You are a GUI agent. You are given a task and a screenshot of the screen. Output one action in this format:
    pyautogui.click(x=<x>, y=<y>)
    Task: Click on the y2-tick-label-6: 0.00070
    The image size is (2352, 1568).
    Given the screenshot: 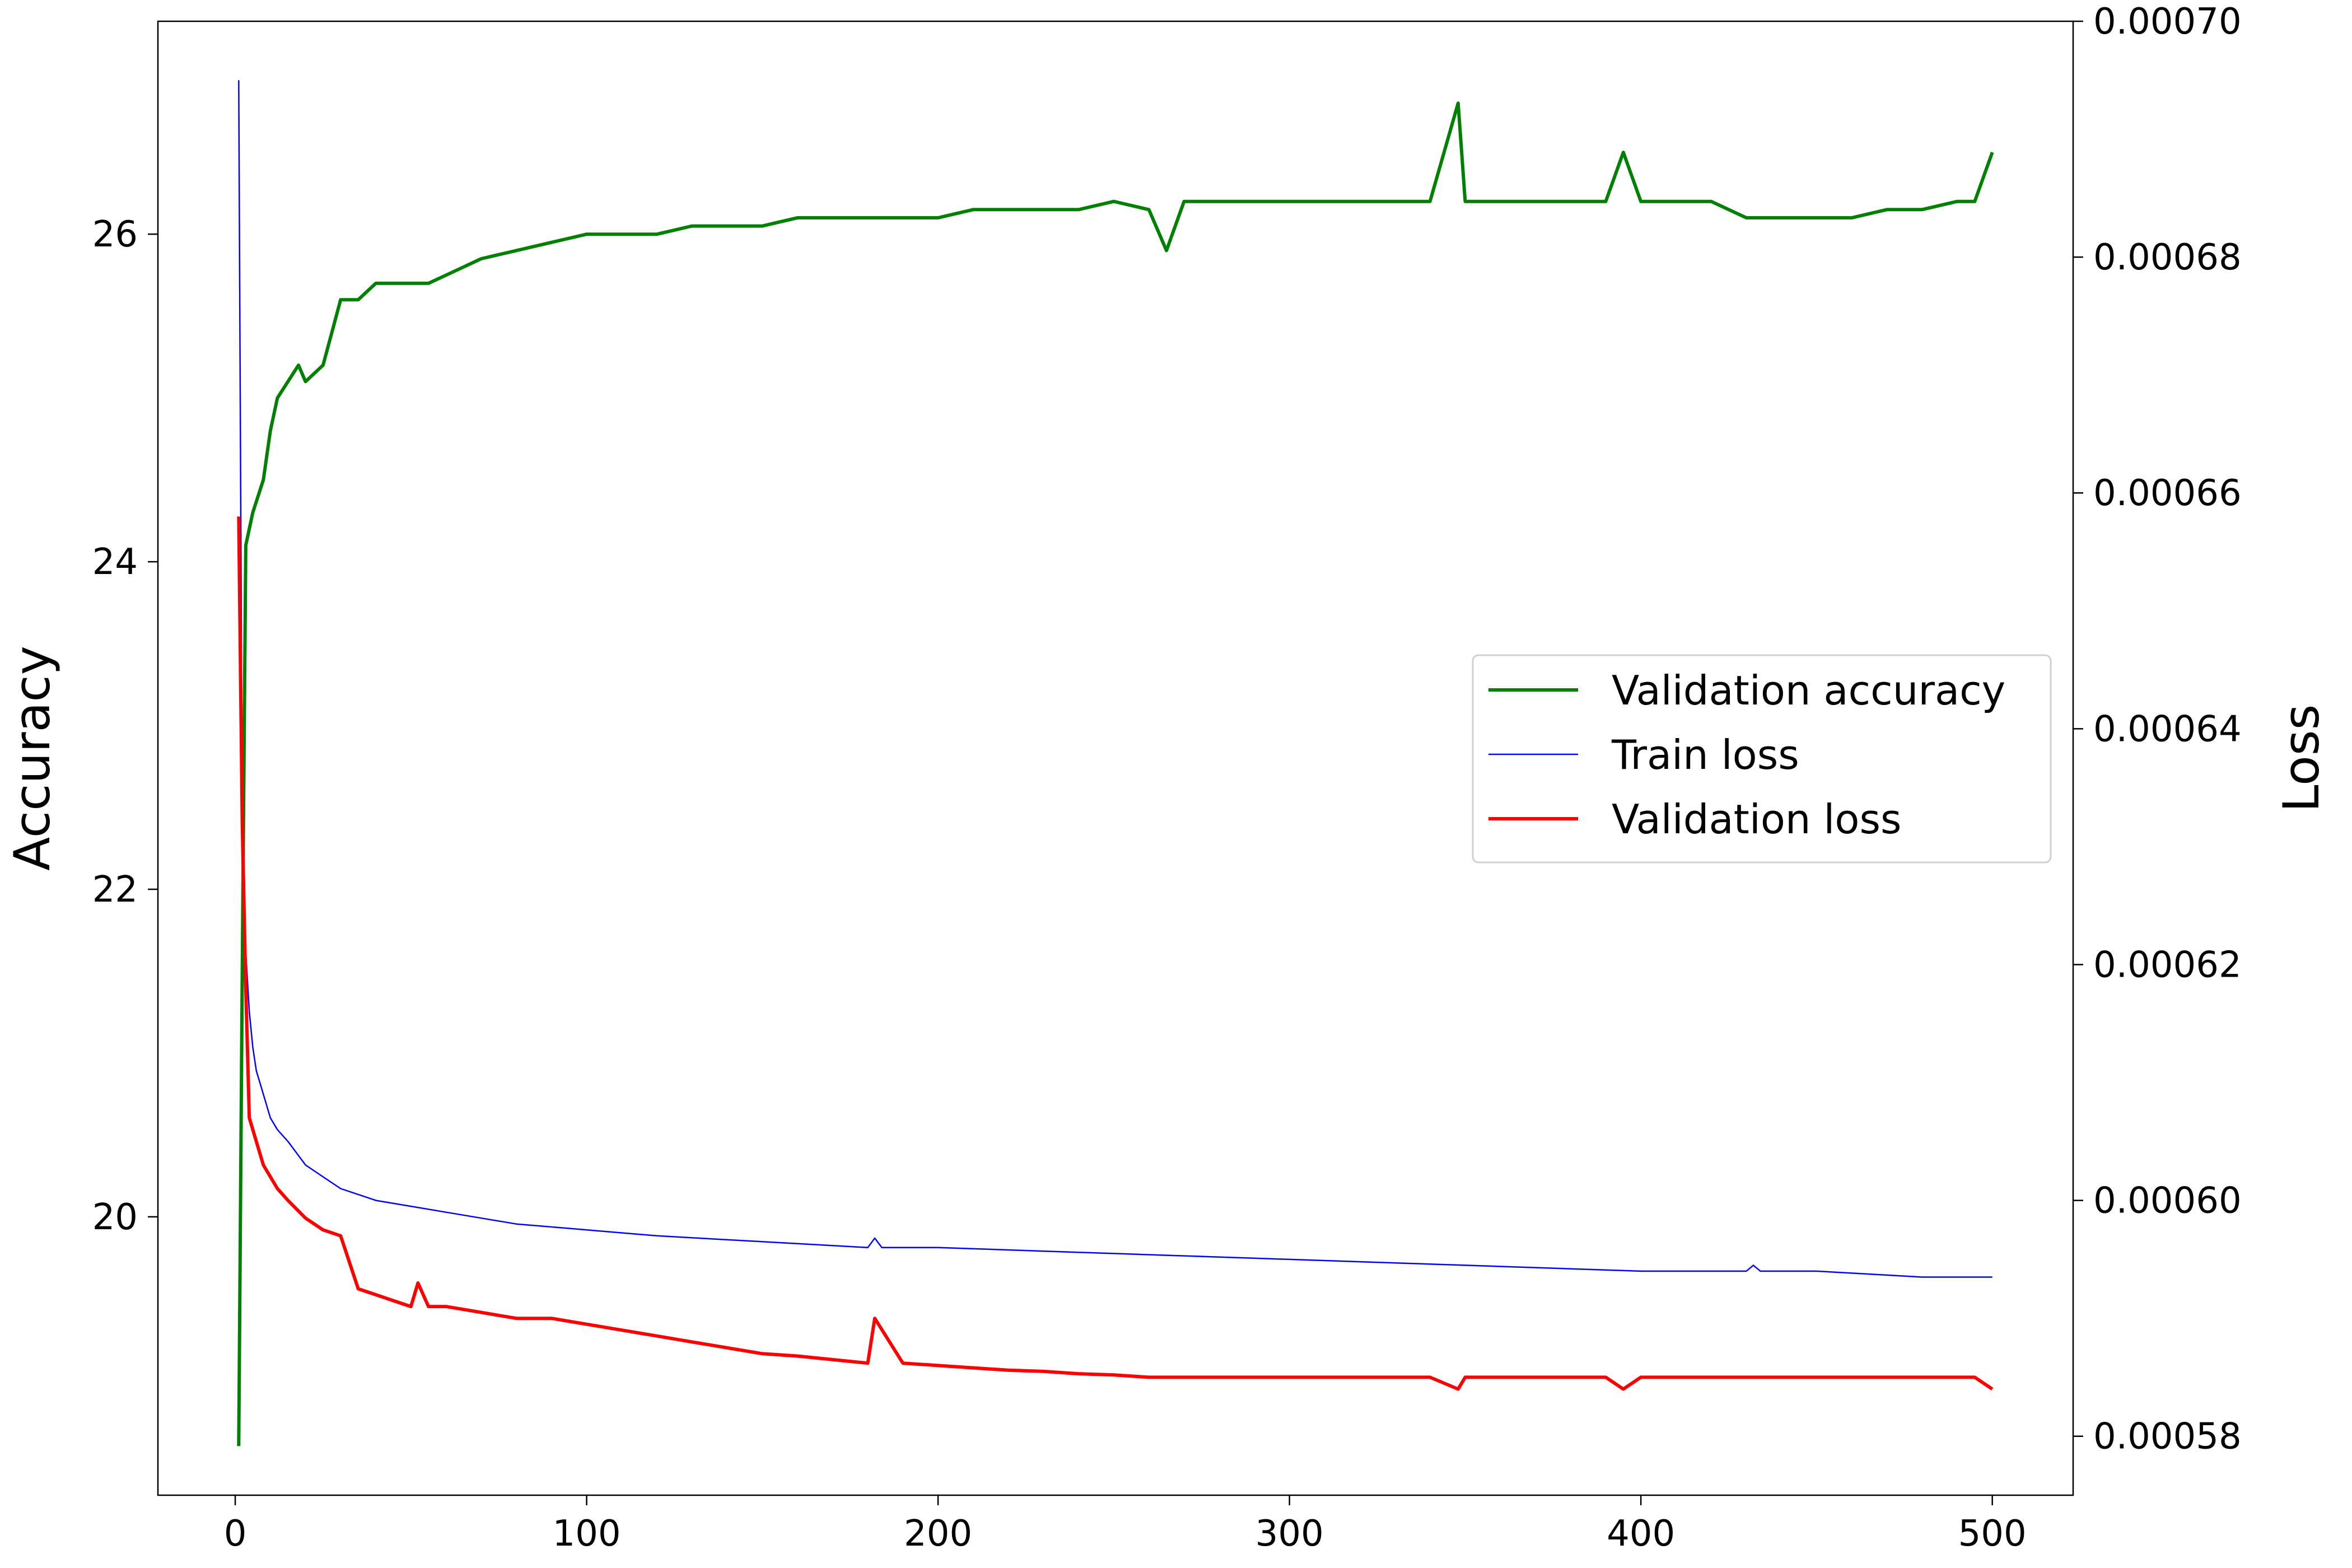 What is the action you would take?
    pyautogui.click(x=2168, y=22)
    